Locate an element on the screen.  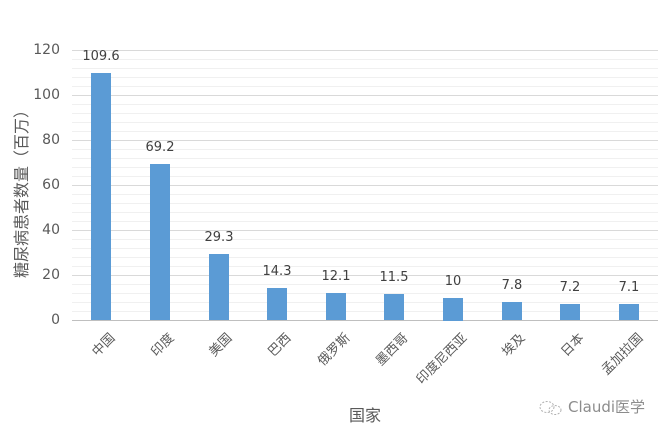
x-tick-label: 美国 is located at coordinates (221, 345).